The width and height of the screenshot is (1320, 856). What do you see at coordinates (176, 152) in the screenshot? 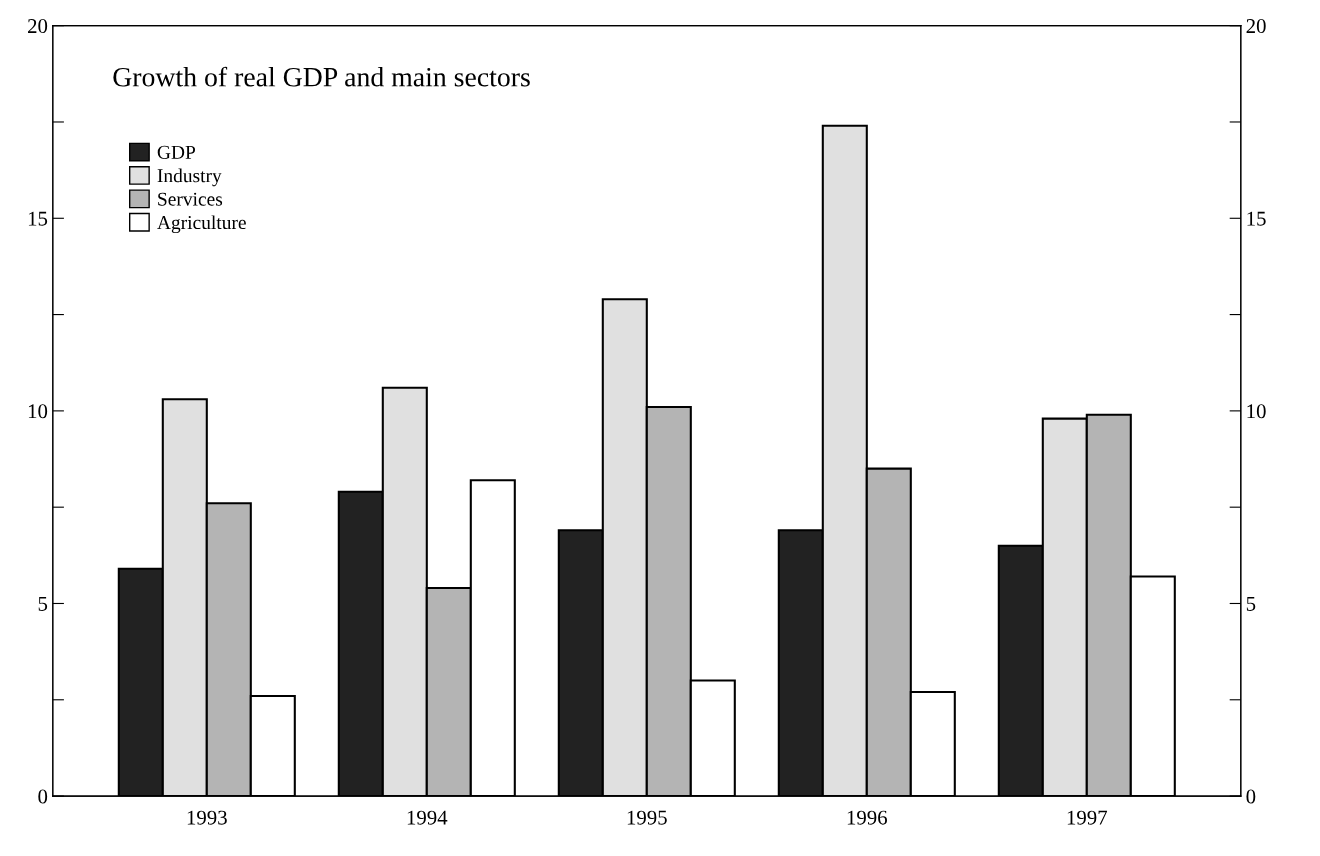
I see `legend-label: GDP` at bounding box center [176, 152].